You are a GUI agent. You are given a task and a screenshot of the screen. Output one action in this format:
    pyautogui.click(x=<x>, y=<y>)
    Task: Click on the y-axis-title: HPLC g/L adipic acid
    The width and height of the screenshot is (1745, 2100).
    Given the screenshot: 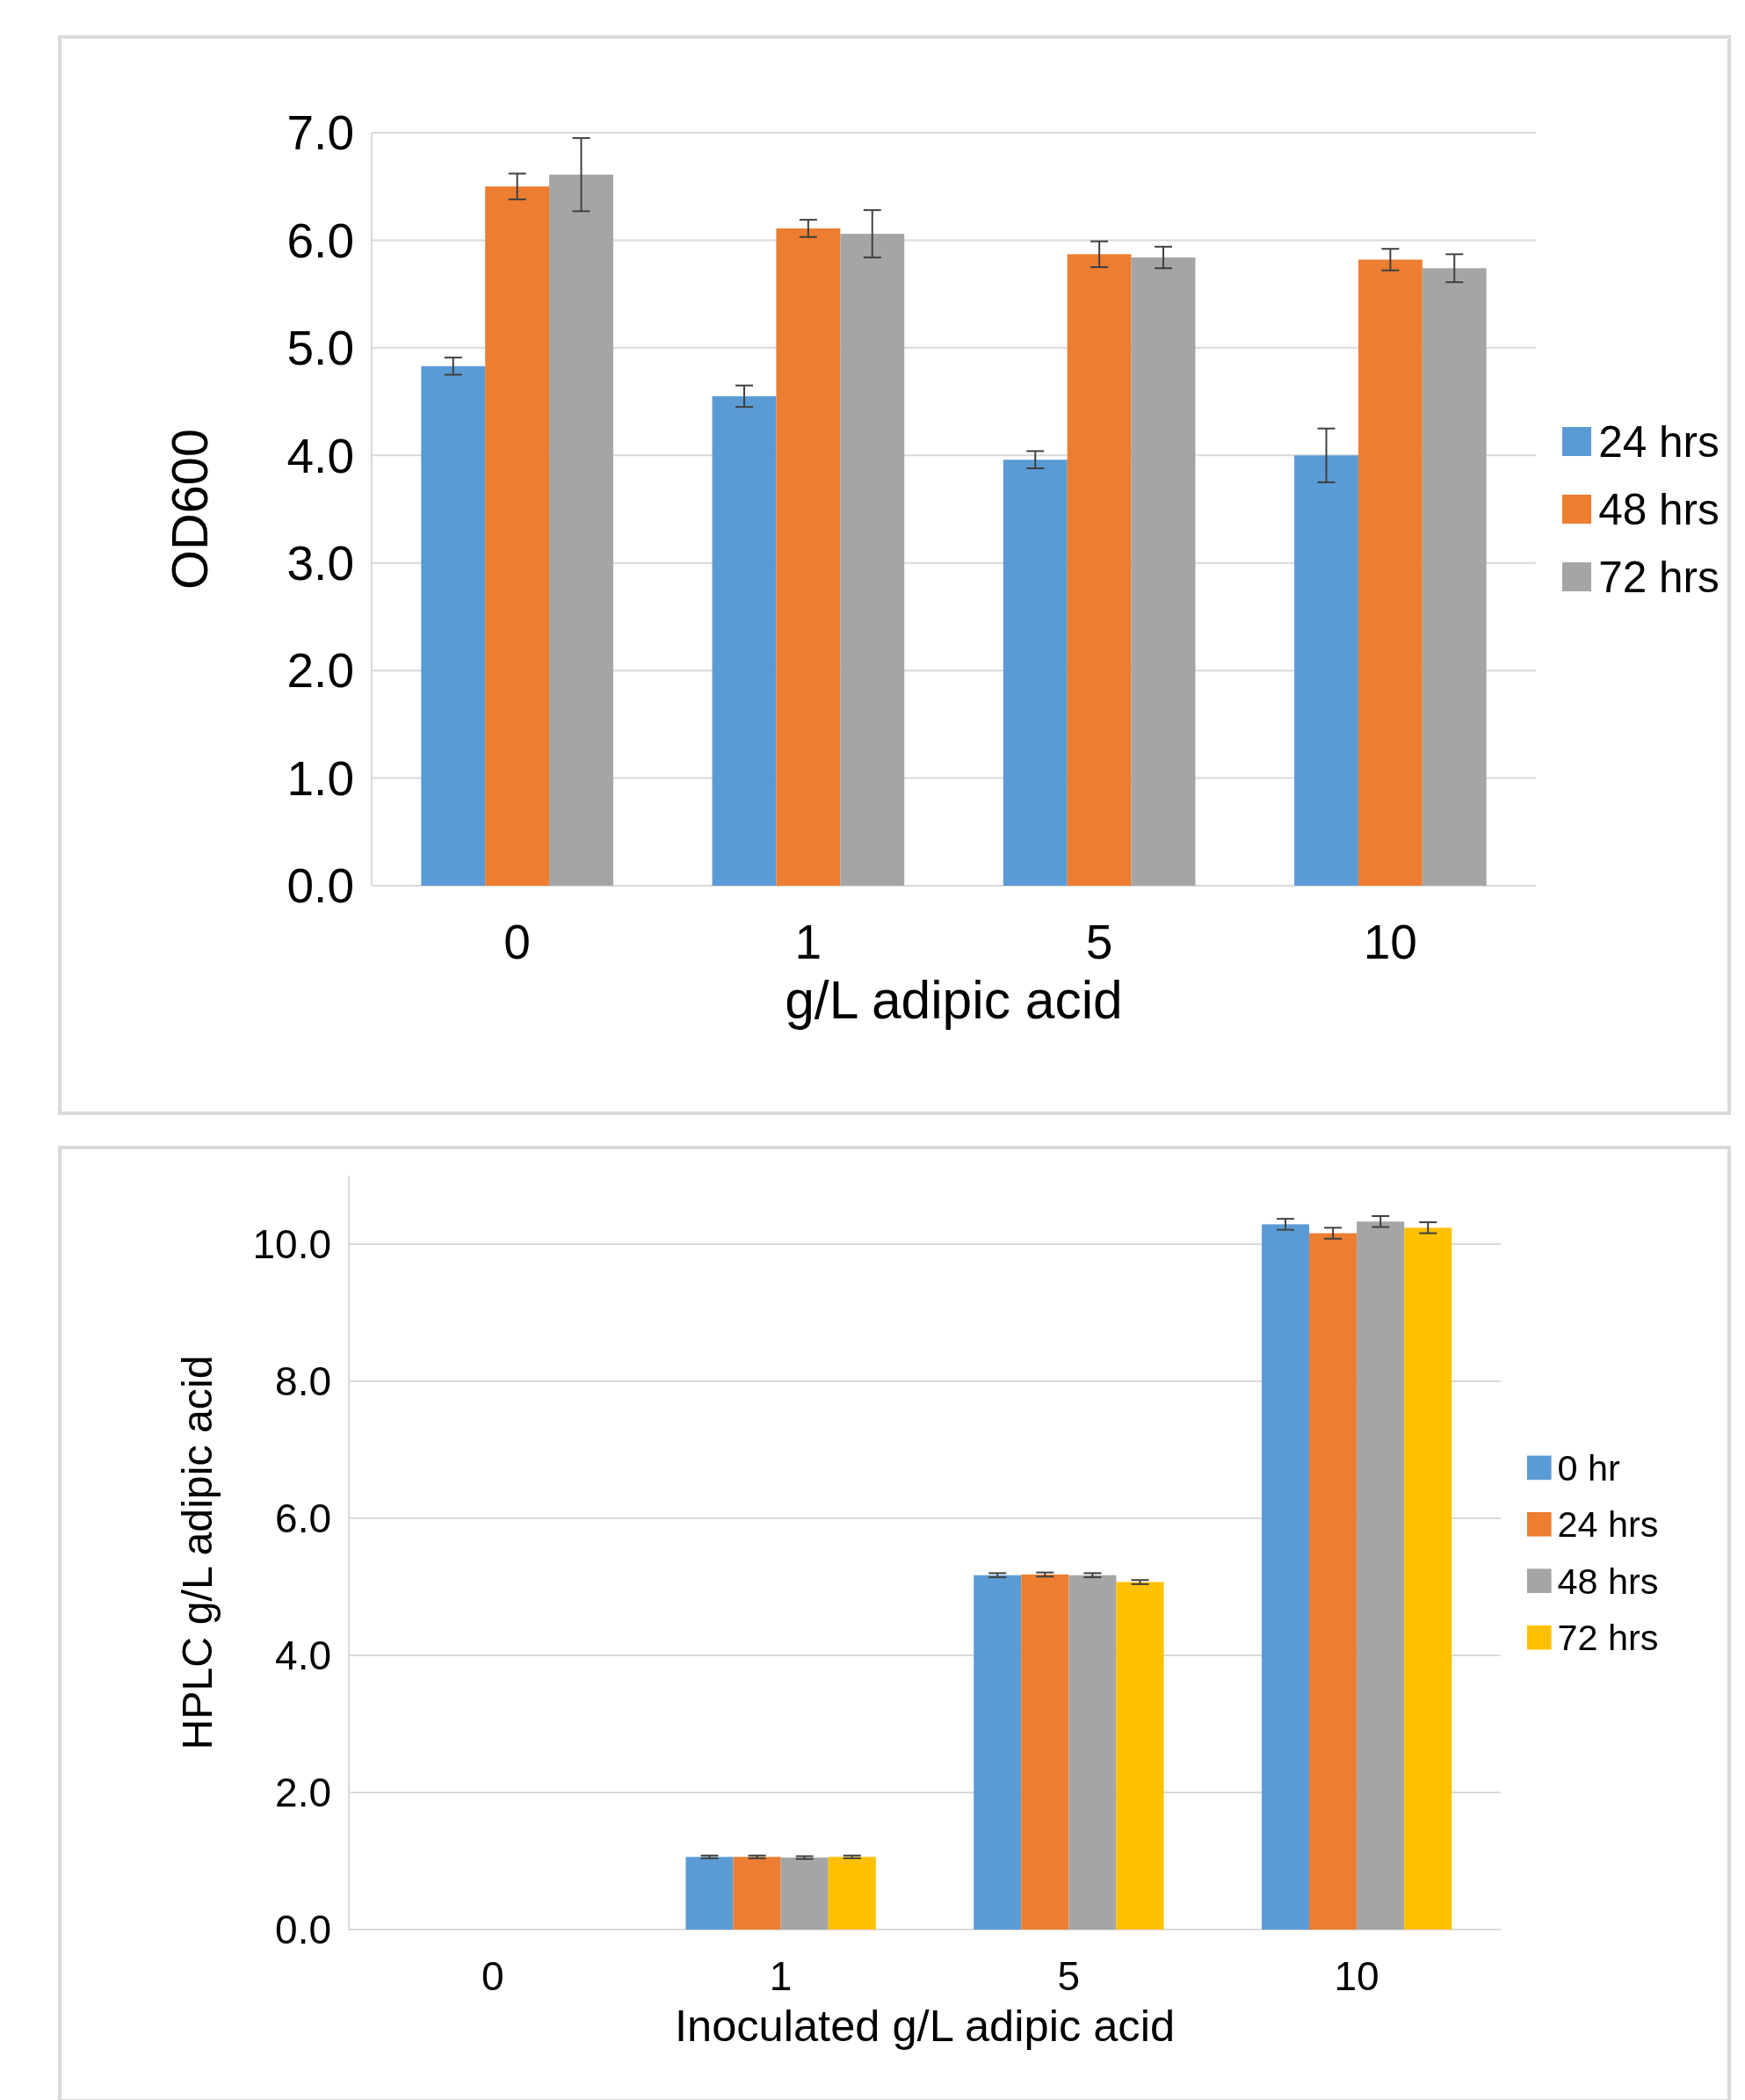 What is the action you would take?
    pyautogui.click(x=196, y=1552)
    